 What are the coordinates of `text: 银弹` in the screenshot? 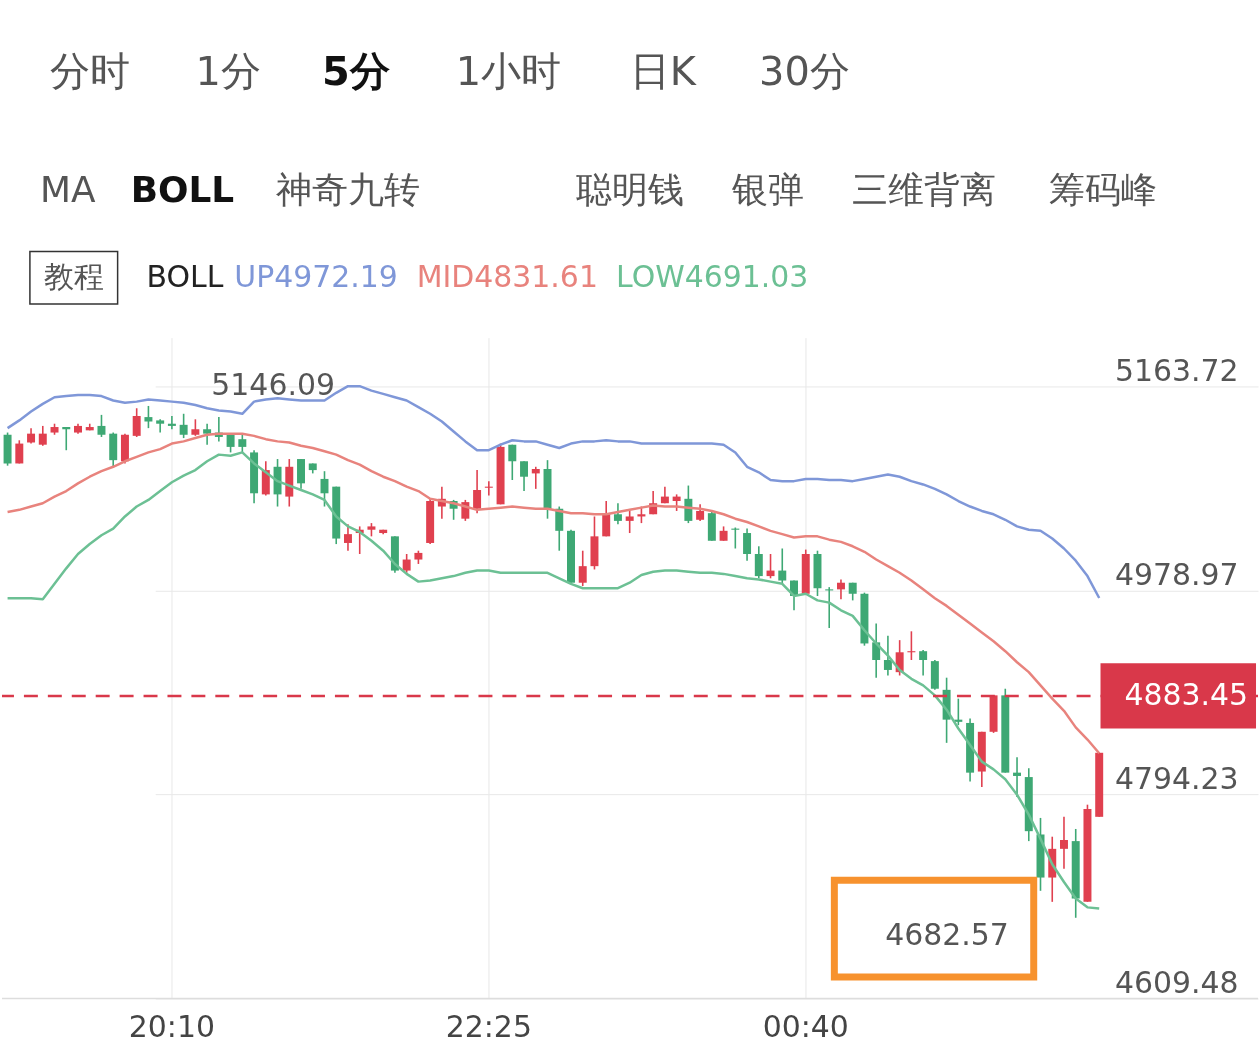 It's located at (767, 190).